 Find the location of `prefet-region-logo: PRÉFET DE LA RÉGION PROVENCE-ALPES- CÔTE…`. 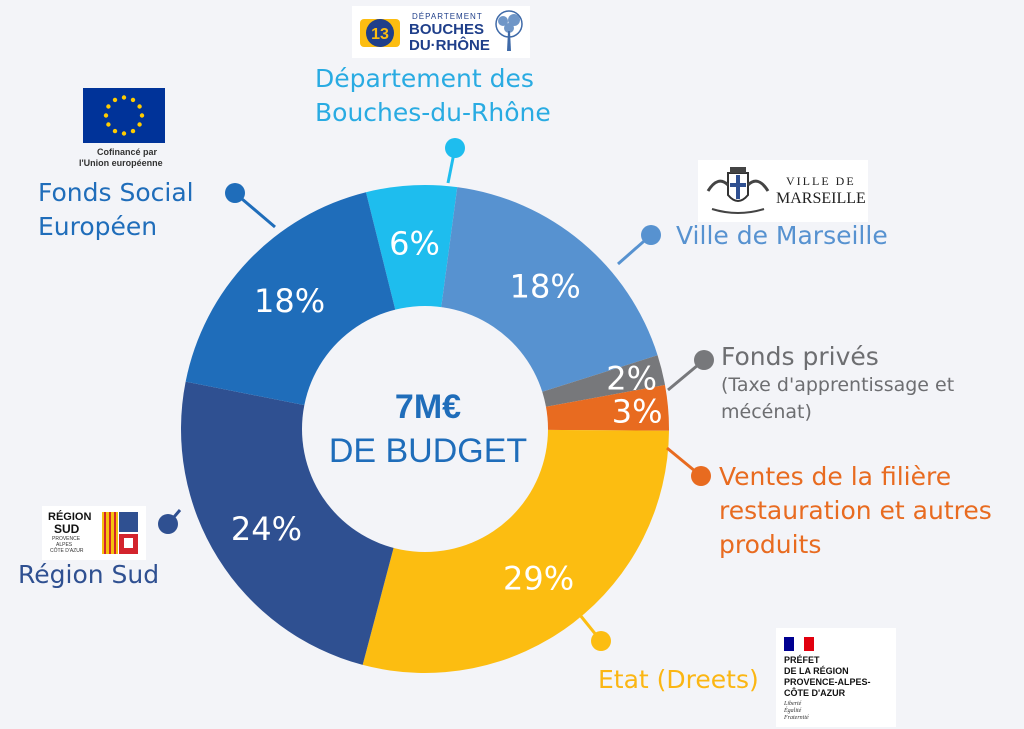

prefet-region-logo: PRÉFET DE LA RÉGION PROVENCE-ALPES- CÔTE… is located at coordinates (836, 677).